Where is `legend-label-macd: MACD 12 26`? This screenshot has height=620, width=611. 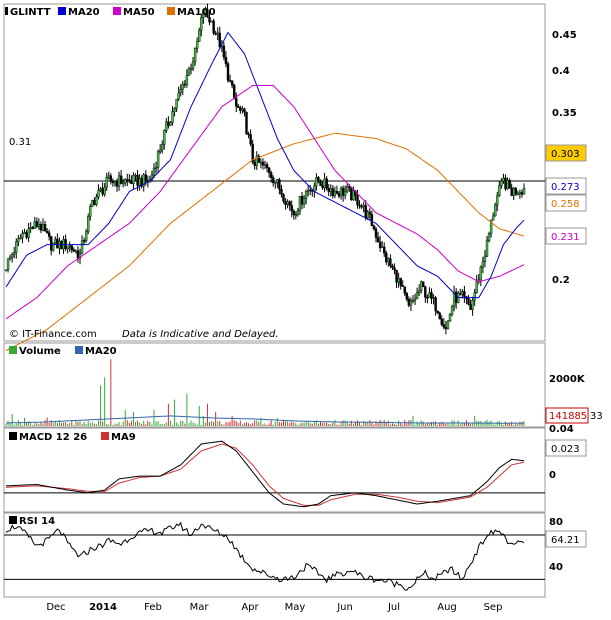
legend-label-macd: MACD 12 26 is located at coordinates (53, 437).